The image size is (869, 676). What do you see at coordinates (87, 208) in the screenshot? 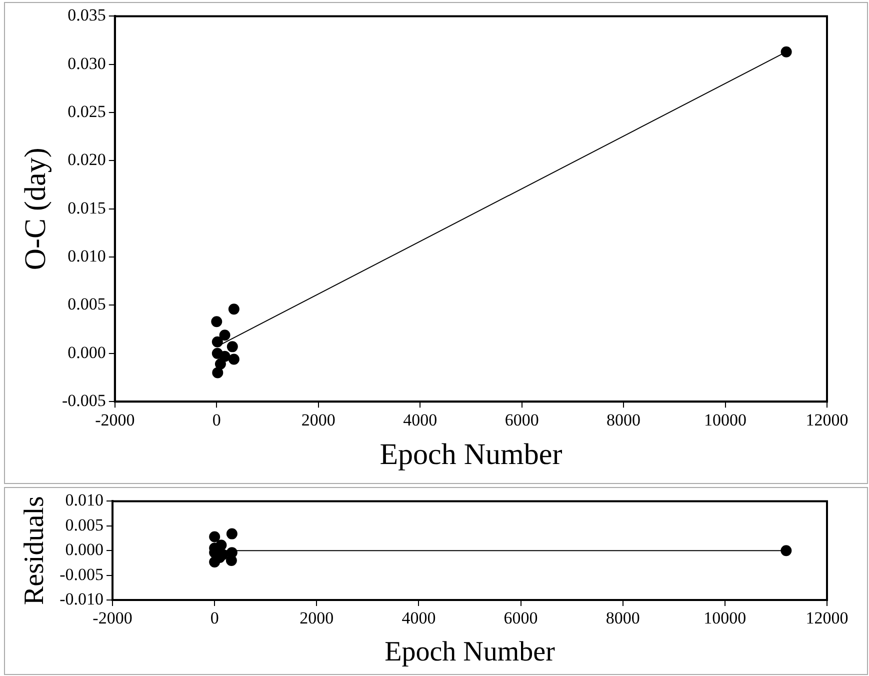
I see `y-tick-label: 0.015` at bounding box center [87, 208].